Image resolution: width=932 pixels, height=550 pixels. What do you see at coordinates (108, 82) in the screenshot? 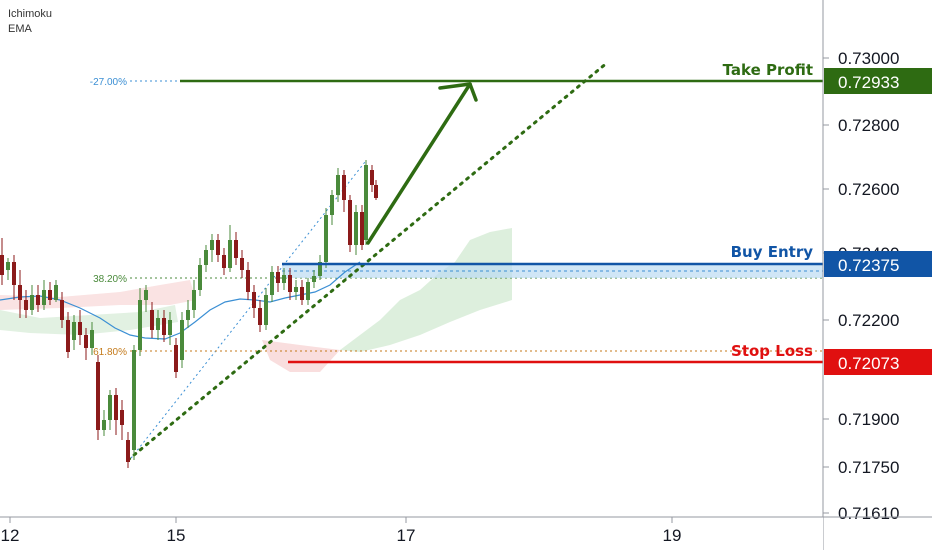
I see `fib-label-minus27: -27.00%` at bounding box center [108, 82].